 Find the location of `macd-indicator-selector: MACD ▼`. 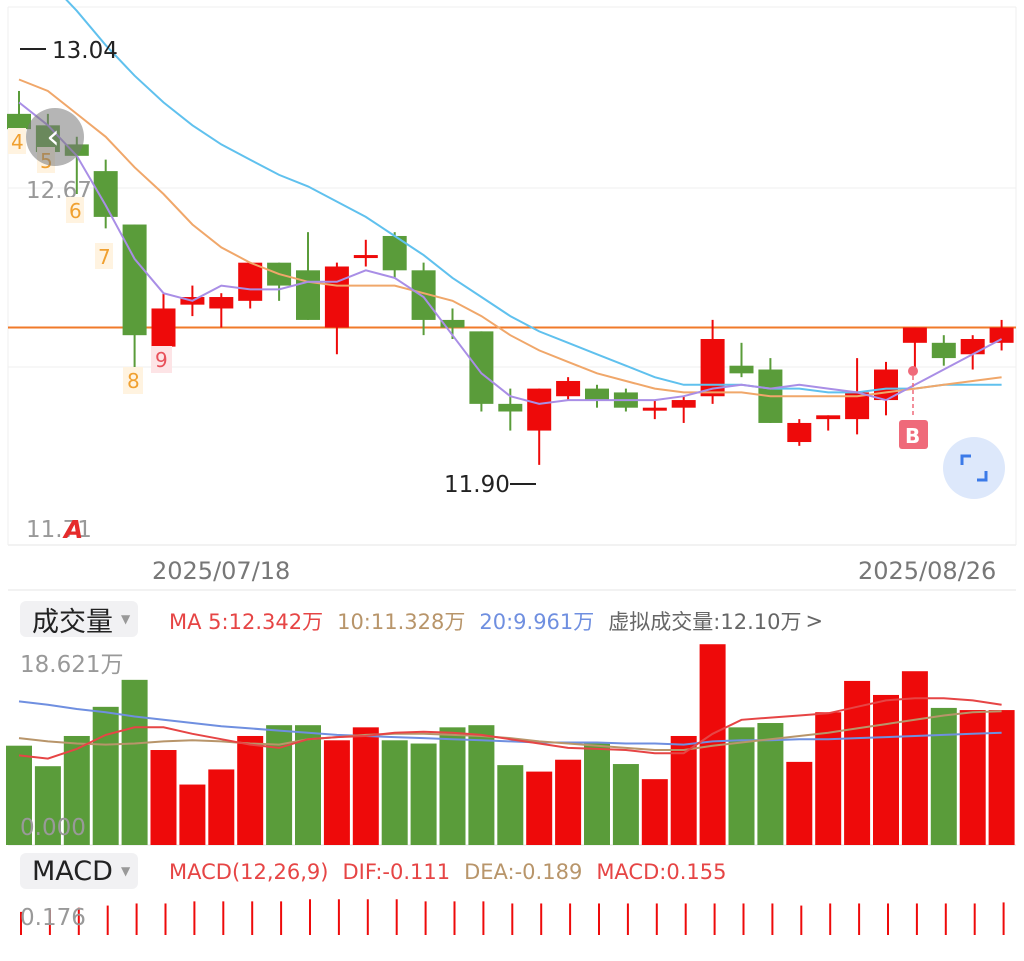

macd-indicator-selector: MACD ▼ is located at coordinates (79, 871).